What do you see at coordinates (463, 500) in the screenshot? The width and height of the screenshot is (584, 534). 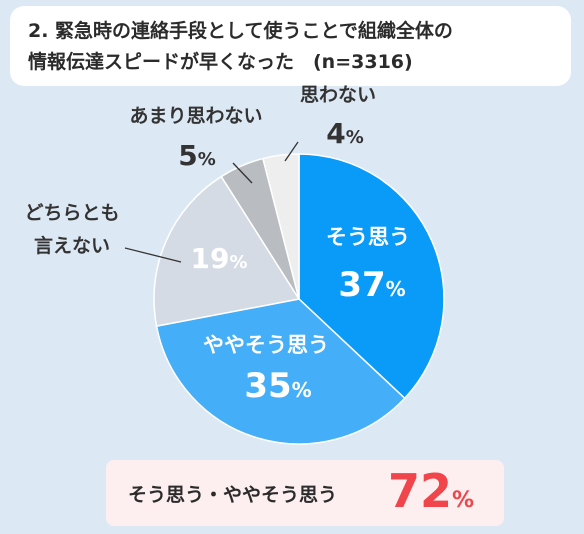 I see `summary-unit: %` at bounding box center [463, 500].